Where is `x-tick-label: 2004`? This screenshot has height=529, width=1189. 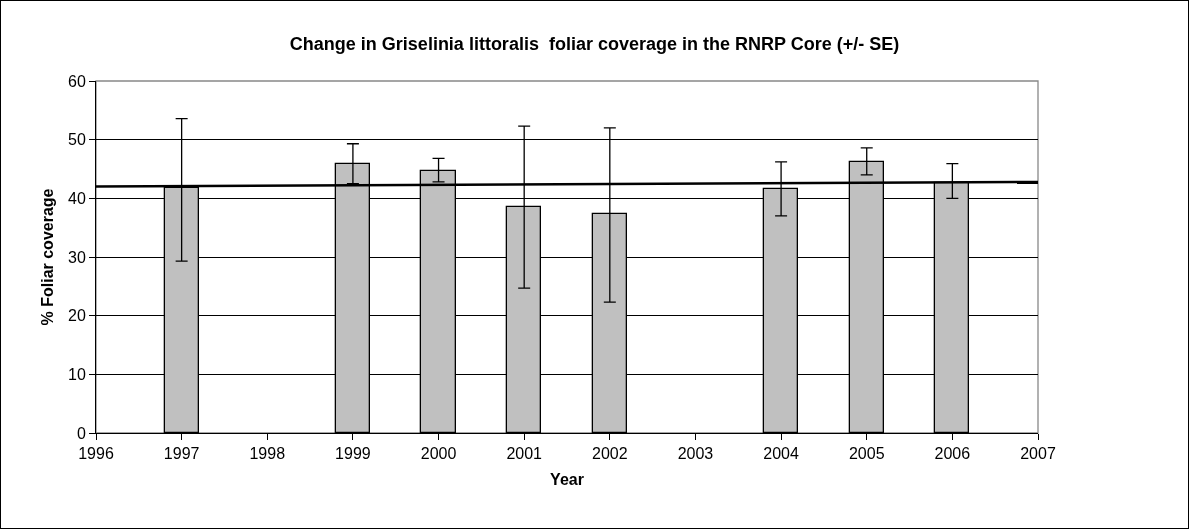
x-tick-label: 2004 is located at coordinates (781, 454).